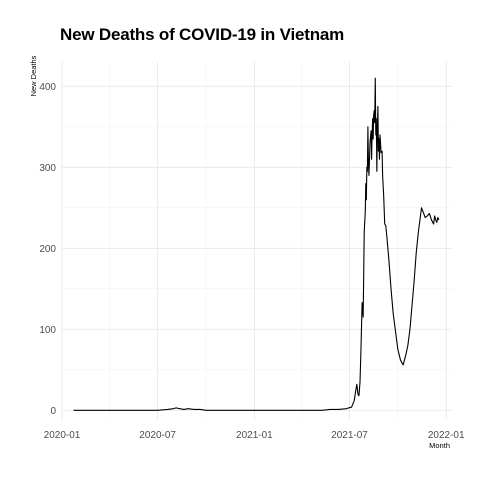  What do you see at coordinates (33, 75) in the screenshot?
I see `y-axis-label: New Deaths` at bounding box center [33, 75].